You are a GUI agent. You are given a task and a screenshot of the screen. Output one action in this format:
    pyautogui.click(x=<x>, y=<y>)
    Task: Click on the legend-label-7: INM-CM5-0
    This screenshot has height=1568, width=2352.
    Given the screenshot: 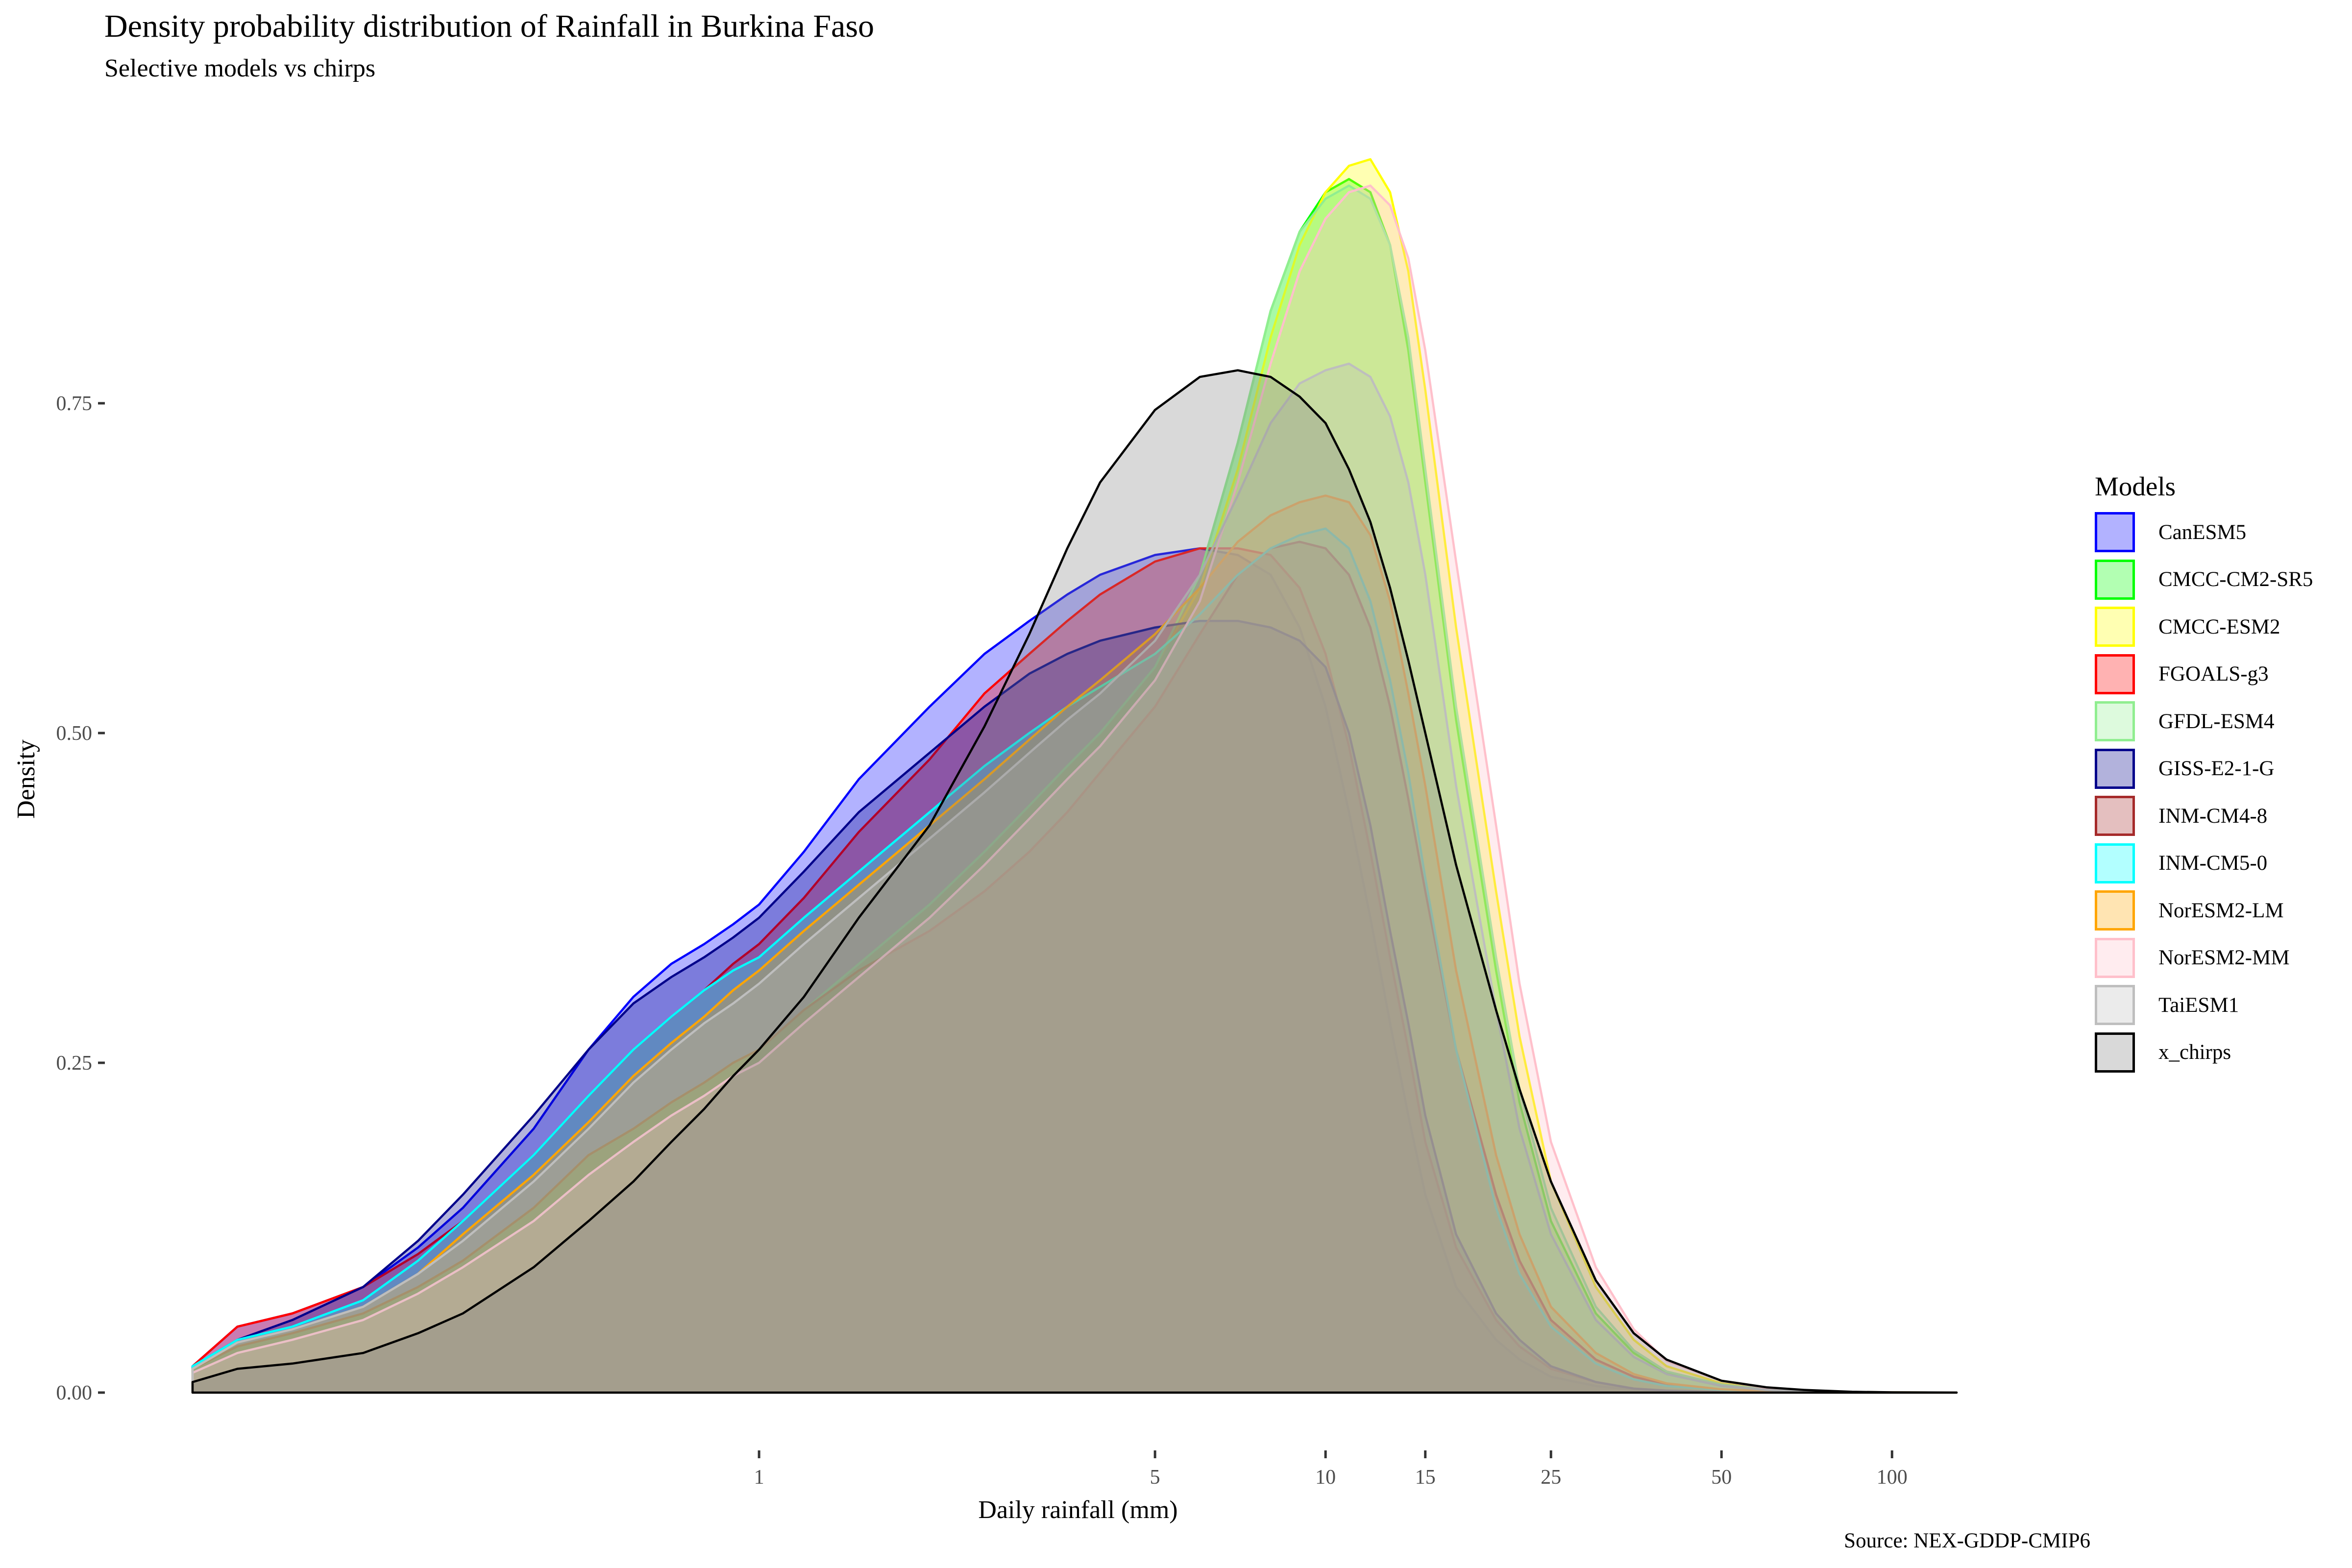 What is the action you would take?
    pyautogui.click(x=2213, y=863)
    